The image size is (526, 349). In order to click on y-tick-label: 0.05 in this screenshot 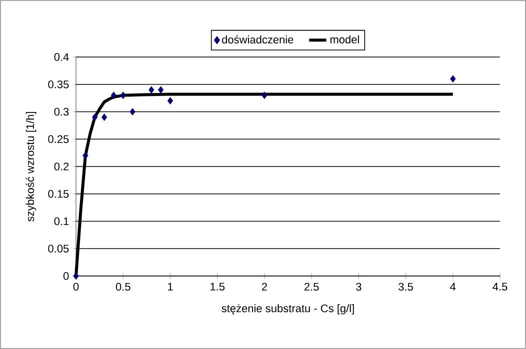, I will do `click(58, 248)`.